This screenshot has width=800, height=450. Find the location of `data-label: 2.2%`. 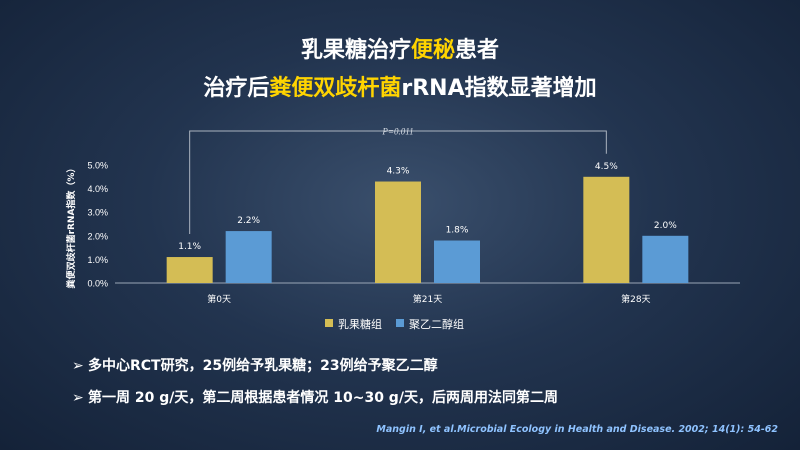

data-label: 2.2% is located at coordinates (248, 221).